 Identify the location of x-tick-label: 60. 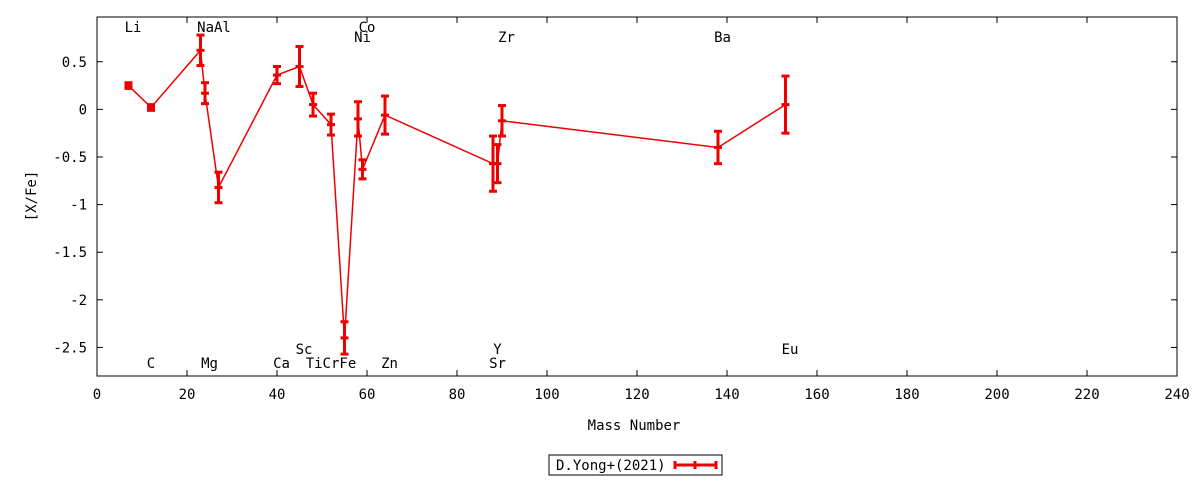
(367, 395).